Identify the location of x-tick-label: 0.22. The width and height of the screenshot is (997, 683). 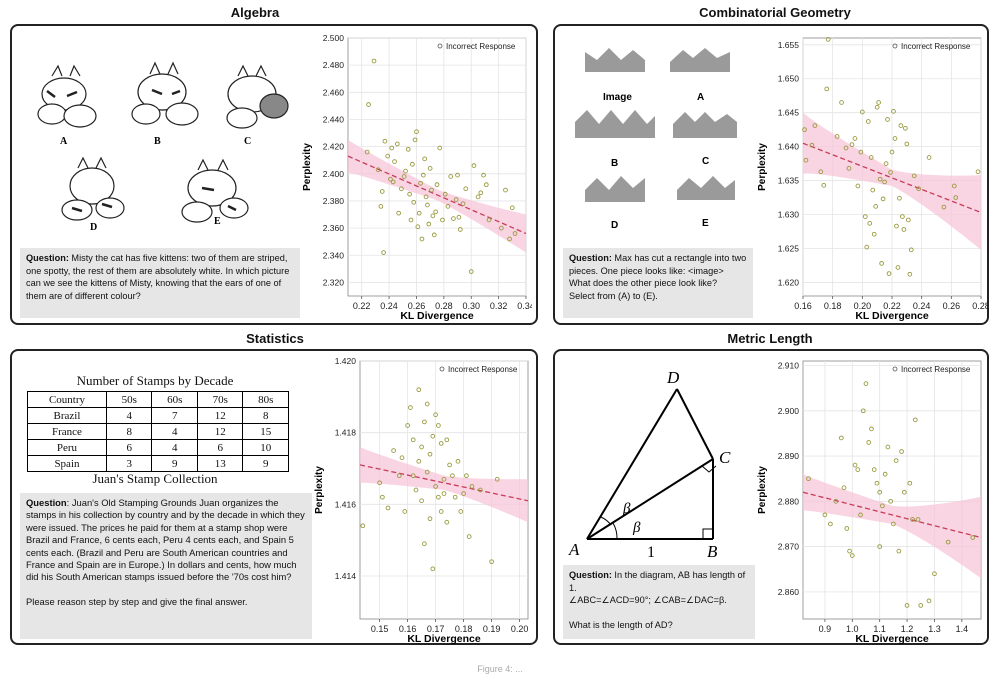
(362, 306).